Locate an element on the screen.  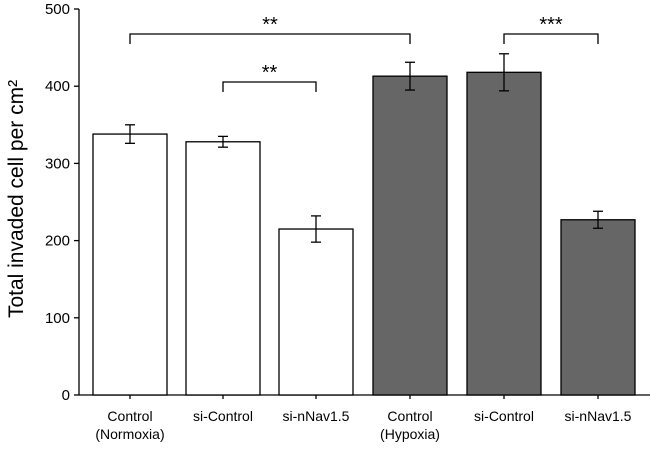
y-tick-label: 300 is located at coordinates (57, 163).